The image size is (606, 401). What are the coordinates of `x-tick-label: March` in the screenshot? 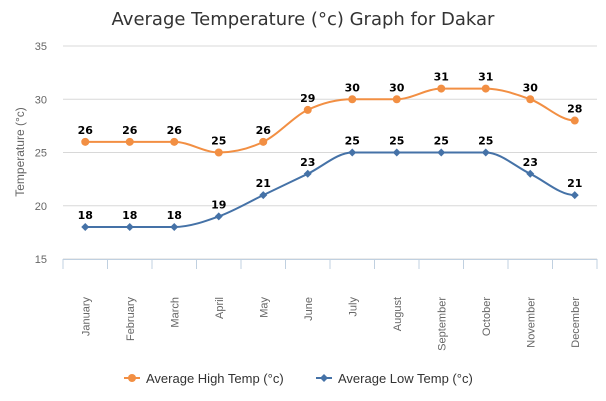 It's located at (175, 312).